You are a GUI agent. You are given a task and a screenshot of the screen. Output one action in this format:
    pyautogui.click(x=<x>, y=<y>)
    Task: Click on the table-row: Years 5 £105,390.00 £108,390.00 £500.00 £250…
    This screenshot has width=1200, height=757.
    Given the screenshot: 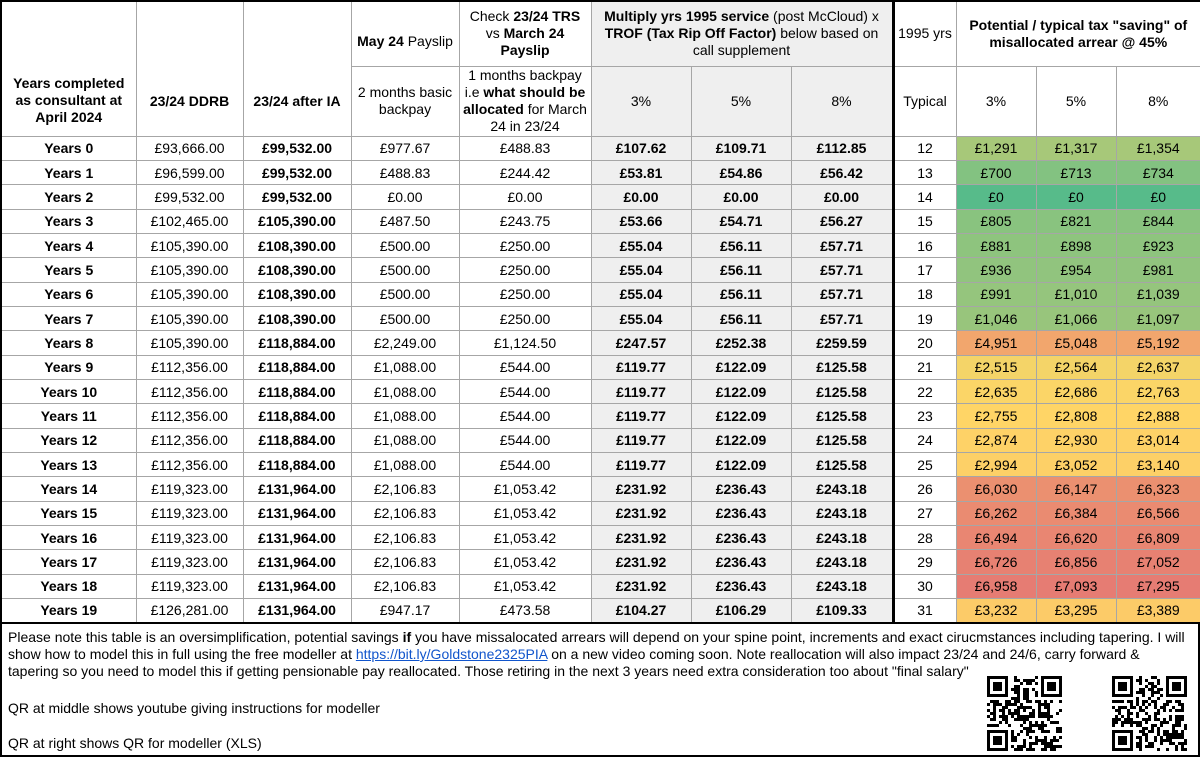 What is the action you would take?
    pyautogui.click(x=600, y=270)
    